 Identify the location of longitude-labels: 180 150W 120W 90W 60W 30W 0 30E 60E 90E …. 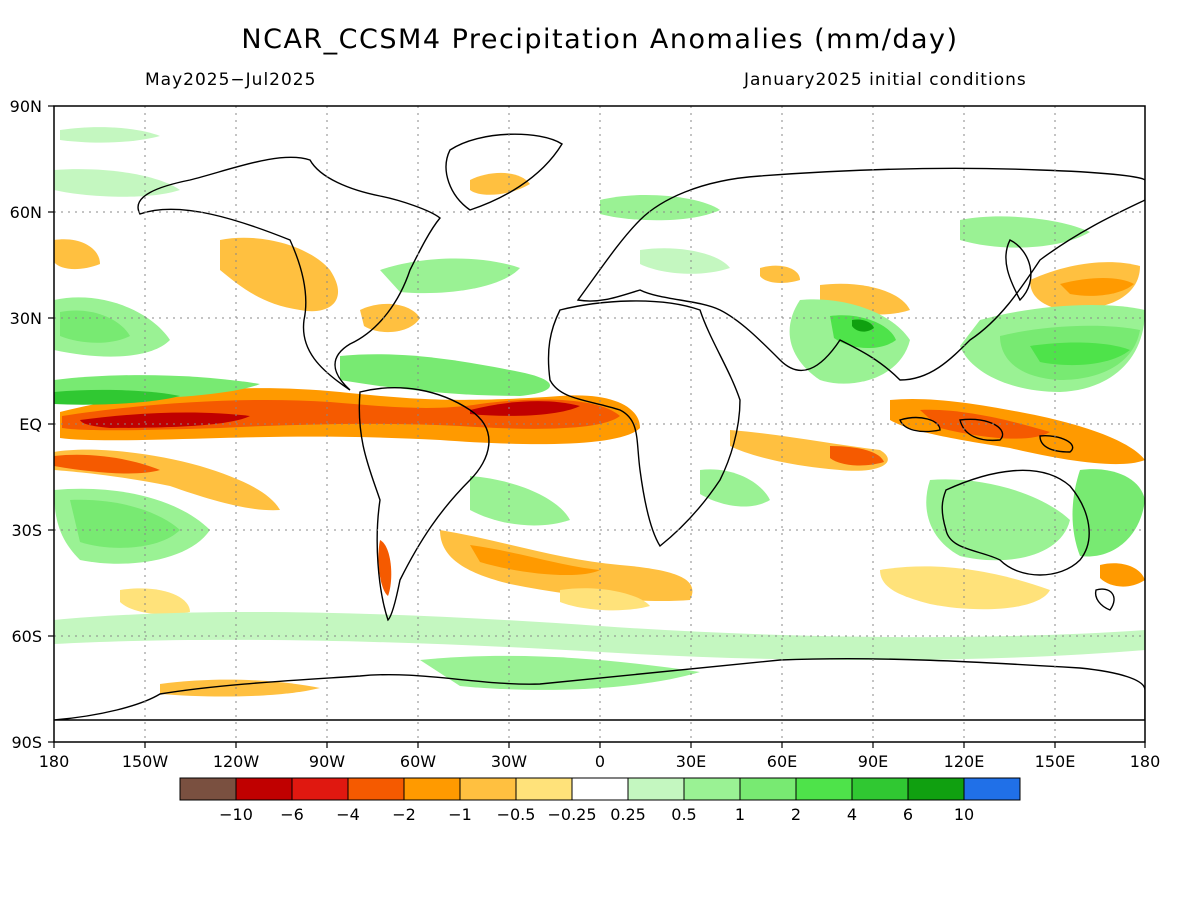
(600, 761).